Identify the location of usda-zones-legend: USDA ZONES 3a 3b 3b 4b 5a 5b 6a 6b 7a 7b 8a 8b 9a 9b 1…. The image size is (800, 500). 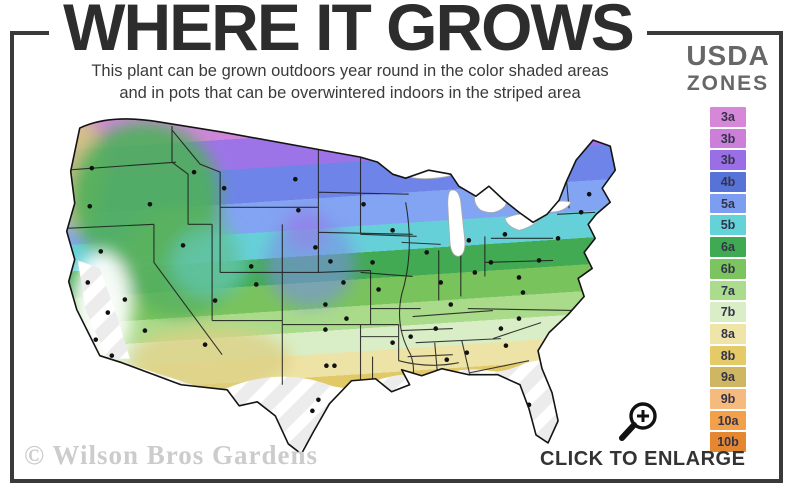
(728, 247).